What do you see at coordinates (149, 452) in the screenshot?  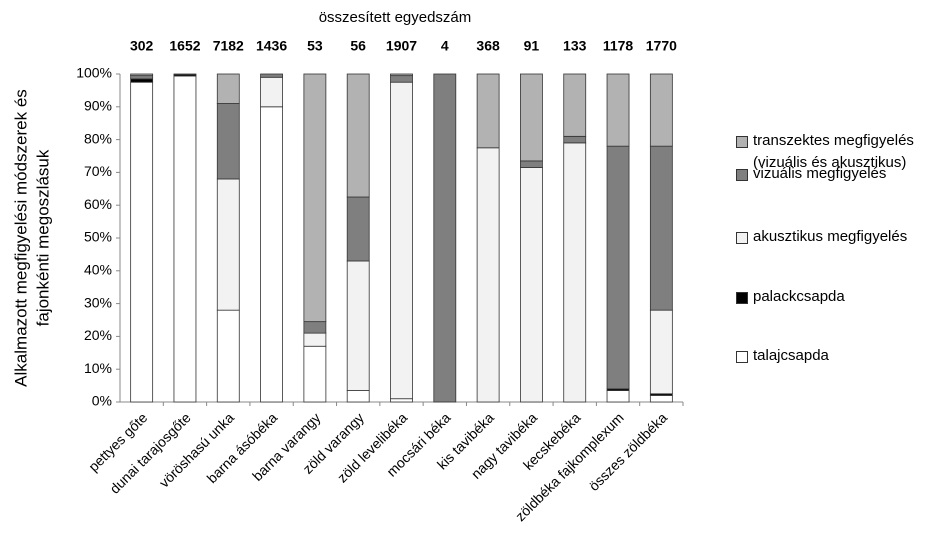 I see `x-tick-label: dunai tarajosgőte` at bounding box center [149, 452].